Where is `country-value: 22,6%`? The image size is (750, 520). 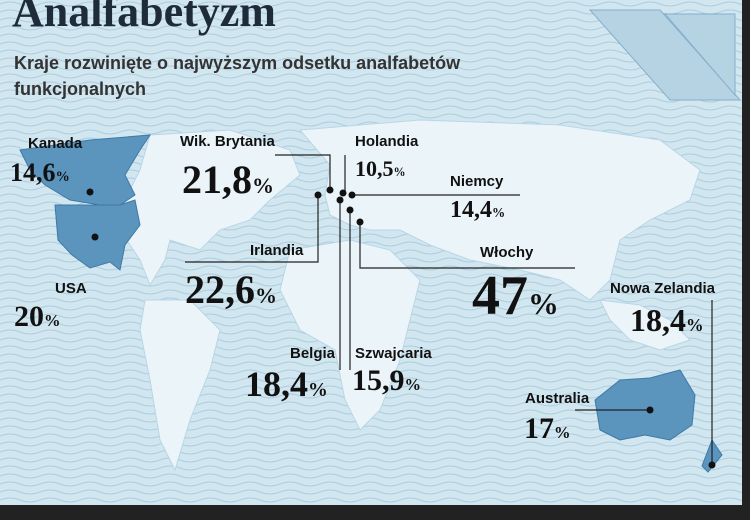 country-value: 22,6% is located at coordinates (231, 290).